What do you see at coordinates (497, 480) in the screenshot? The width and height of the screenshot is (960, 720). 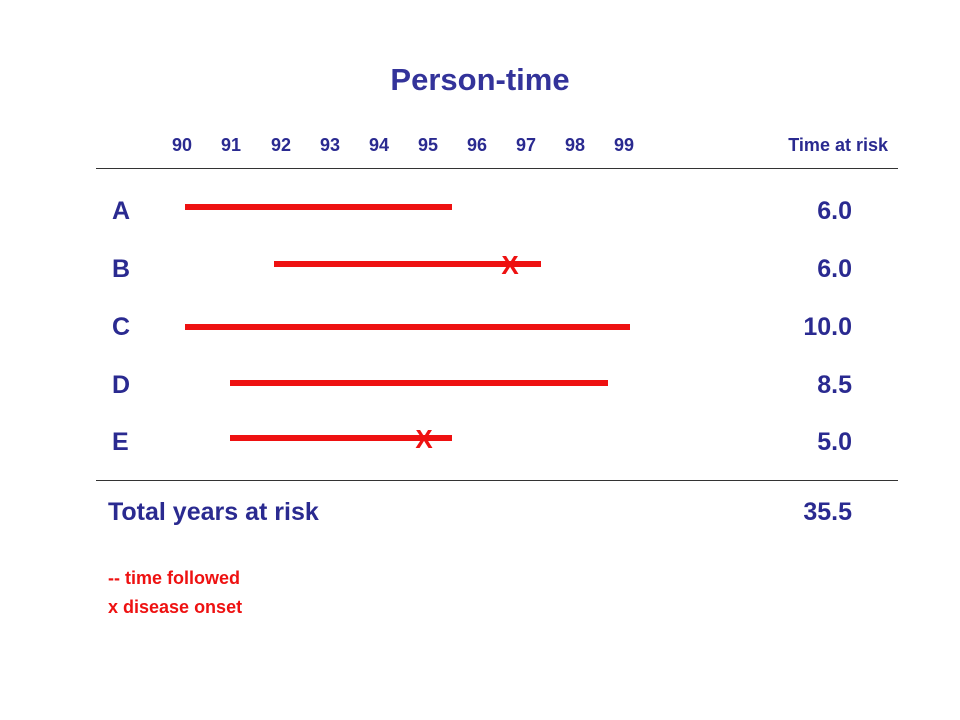 I see `bottom-divider` at bounding box center [497, 480].